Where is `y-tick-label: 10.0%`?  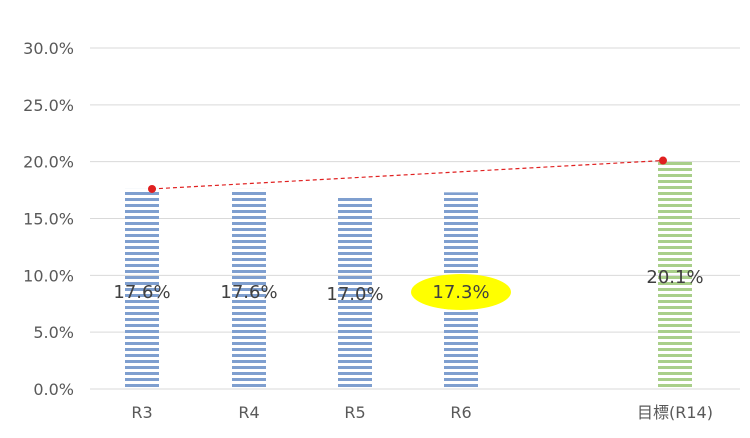
y-tick-label: 10.0% is located at coordinates (48, 275).